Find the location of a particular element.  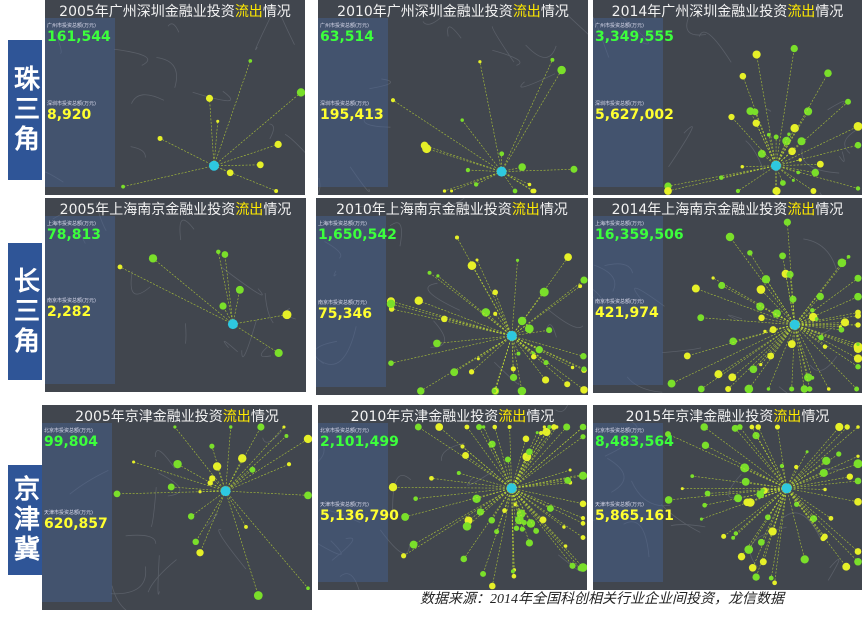

city-label: 上海市投资总额(万元) is located at coordinates (342, 224).